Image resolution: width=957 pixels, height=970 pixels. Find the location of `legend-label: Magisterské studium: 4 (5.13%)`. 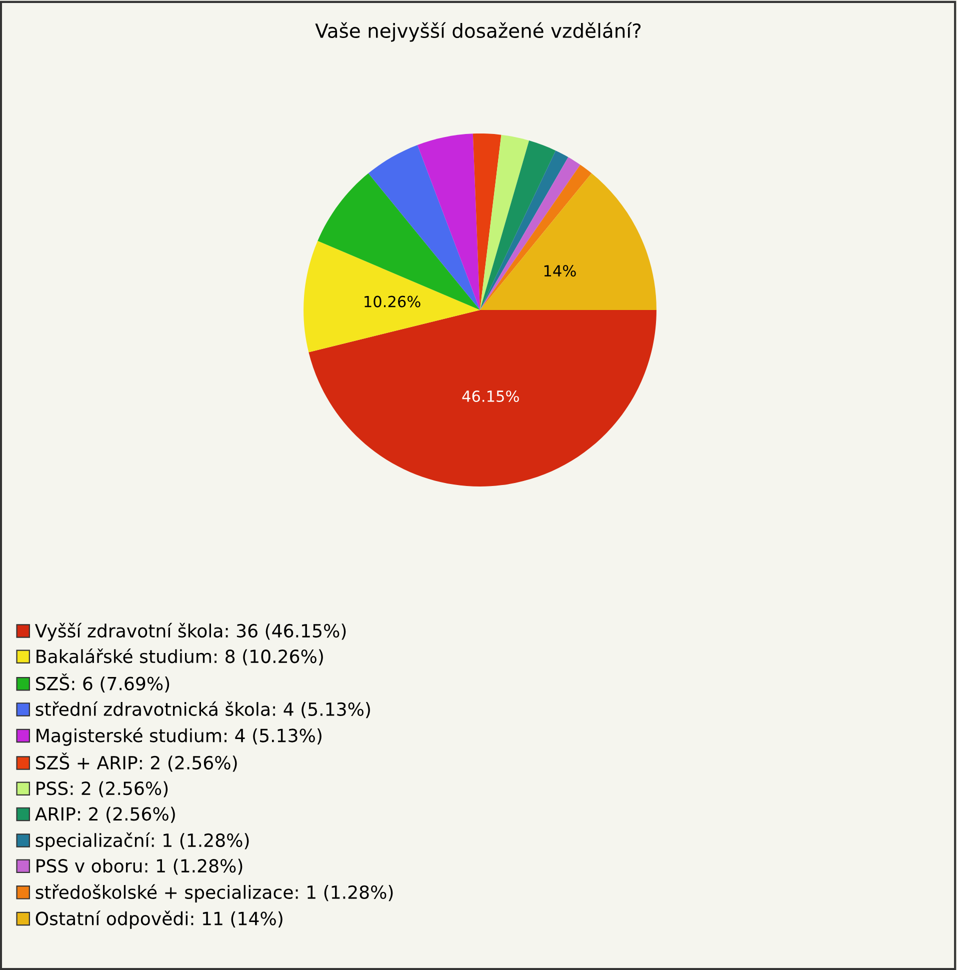

legend-label: Magisterské studium: 4 (5.13%) is located at coordinates (179, 737).